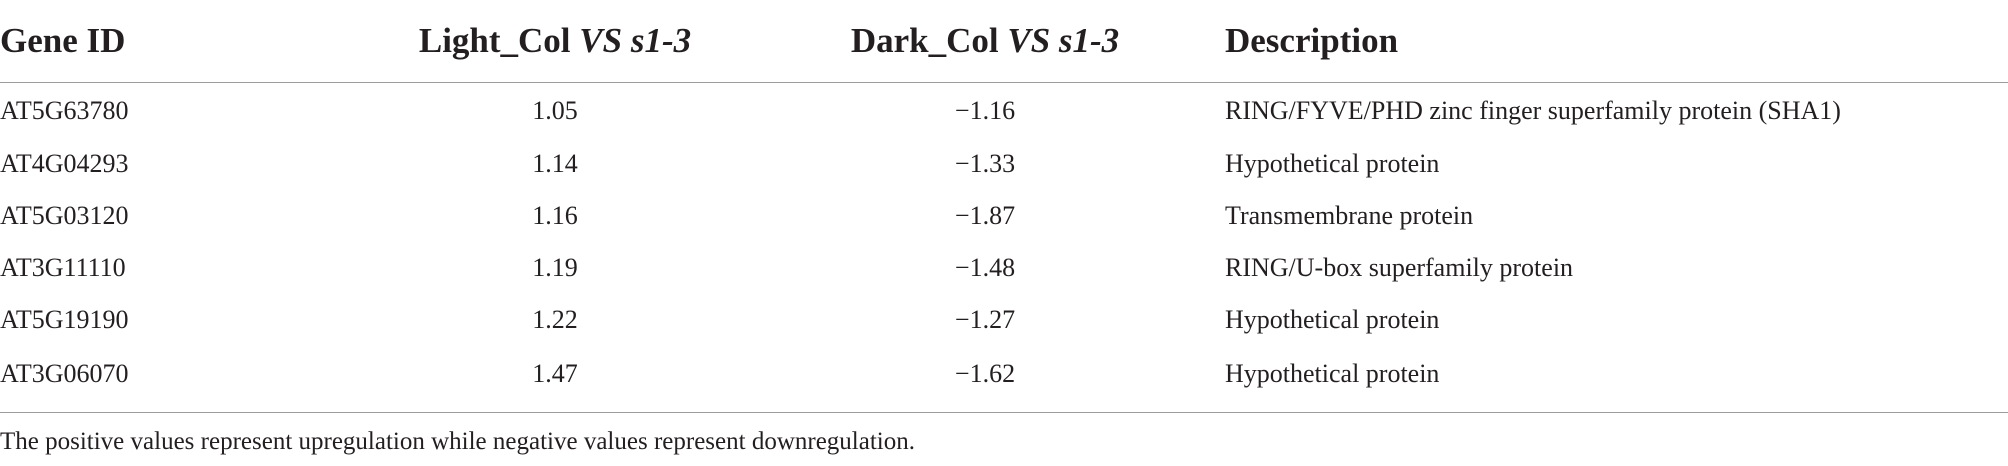 Image resolution: width=2008 pixels, height=466 pixels. Describe the element at coordinates (64, 110) in the screenshot. I see `cell-gene-id: AT5G63780` at that location.